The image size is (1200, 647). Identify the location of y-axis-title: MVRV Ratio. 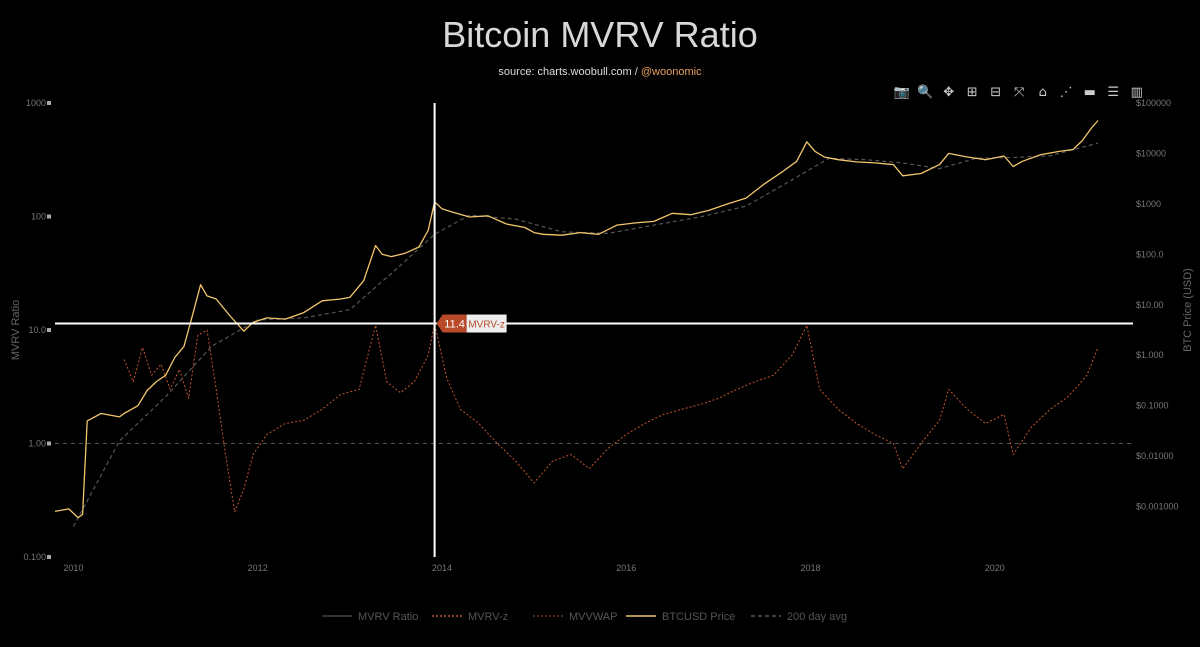
(16, 330).